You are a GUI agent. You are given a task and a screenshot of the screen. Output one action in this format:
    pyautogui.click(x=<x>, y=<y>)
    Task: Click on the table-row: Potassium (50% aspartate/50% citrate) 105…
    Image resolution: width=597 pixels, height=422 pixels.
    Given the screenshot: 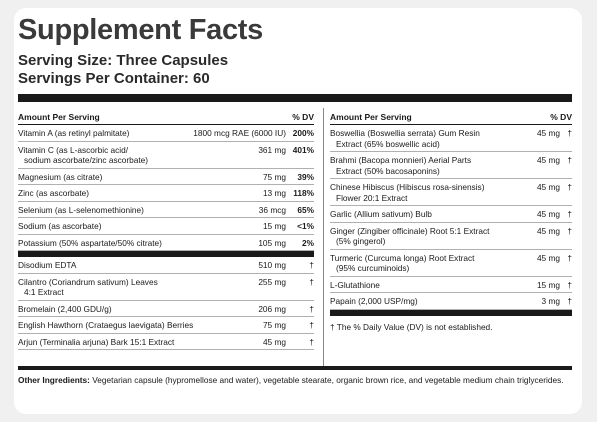 What is the action you would take?
    pyautogui.click(x=166, y=243)
    